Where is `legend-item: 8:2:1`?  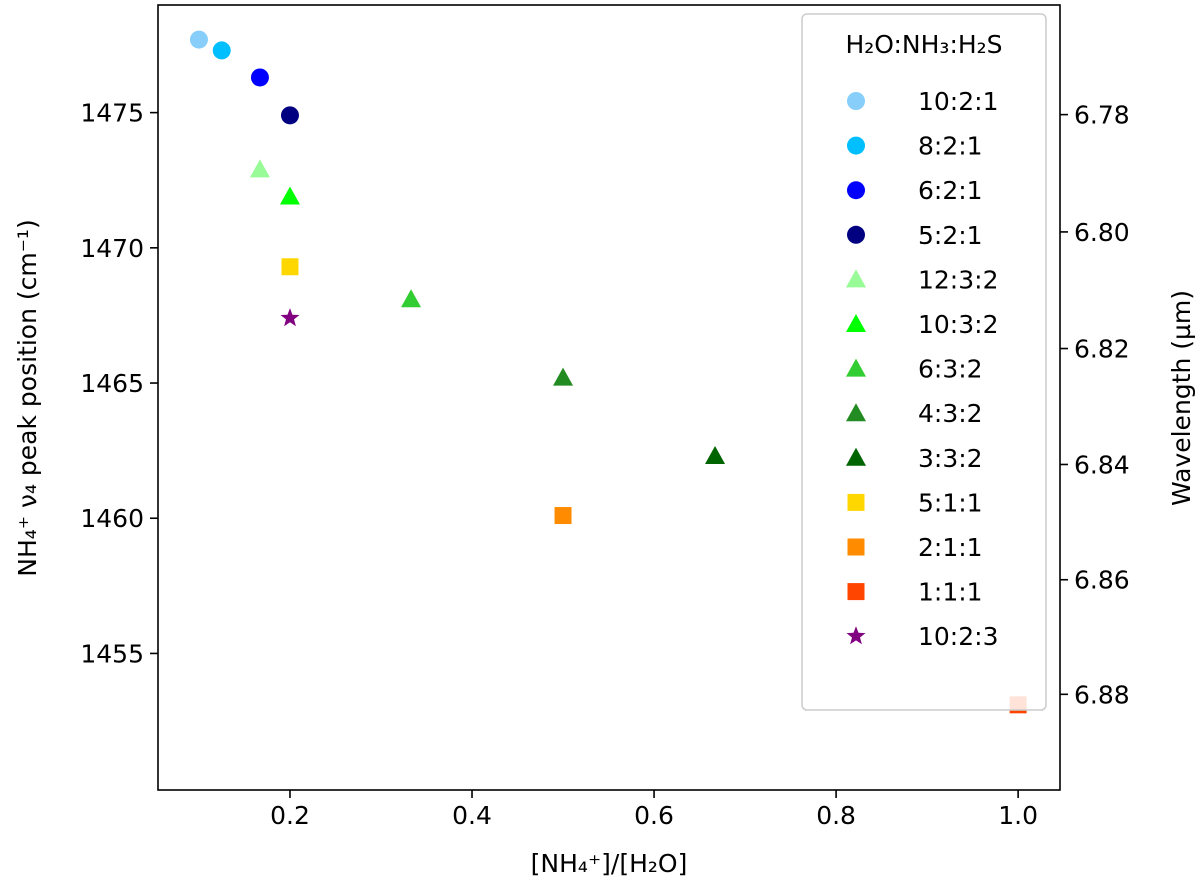
legend-item: 8:2:1 is located at coordinates (915, 146).